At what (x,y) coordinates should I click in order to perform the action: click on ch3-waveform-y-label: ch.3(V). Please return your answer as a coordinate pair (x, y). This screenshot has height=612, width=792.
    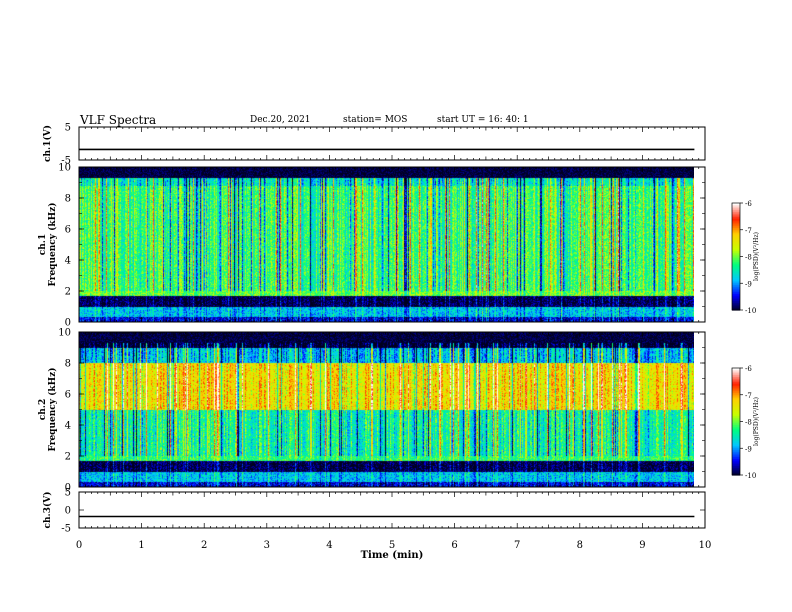
    Looking at the image, I should click on (47, 510).